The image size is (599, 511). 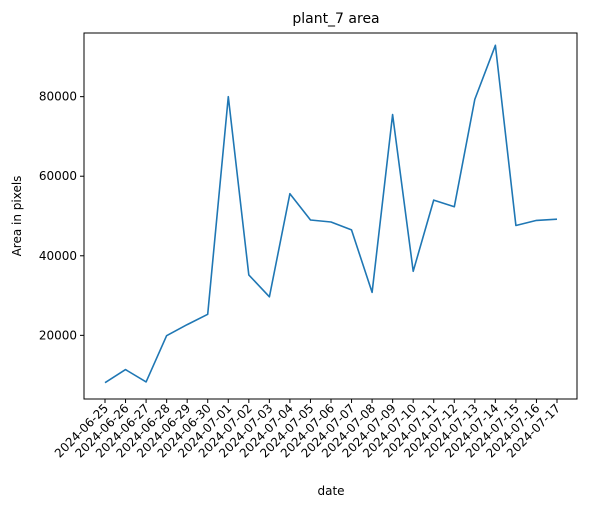 I want to click on y-tick-label: 60000, so click(x=58, y=176).